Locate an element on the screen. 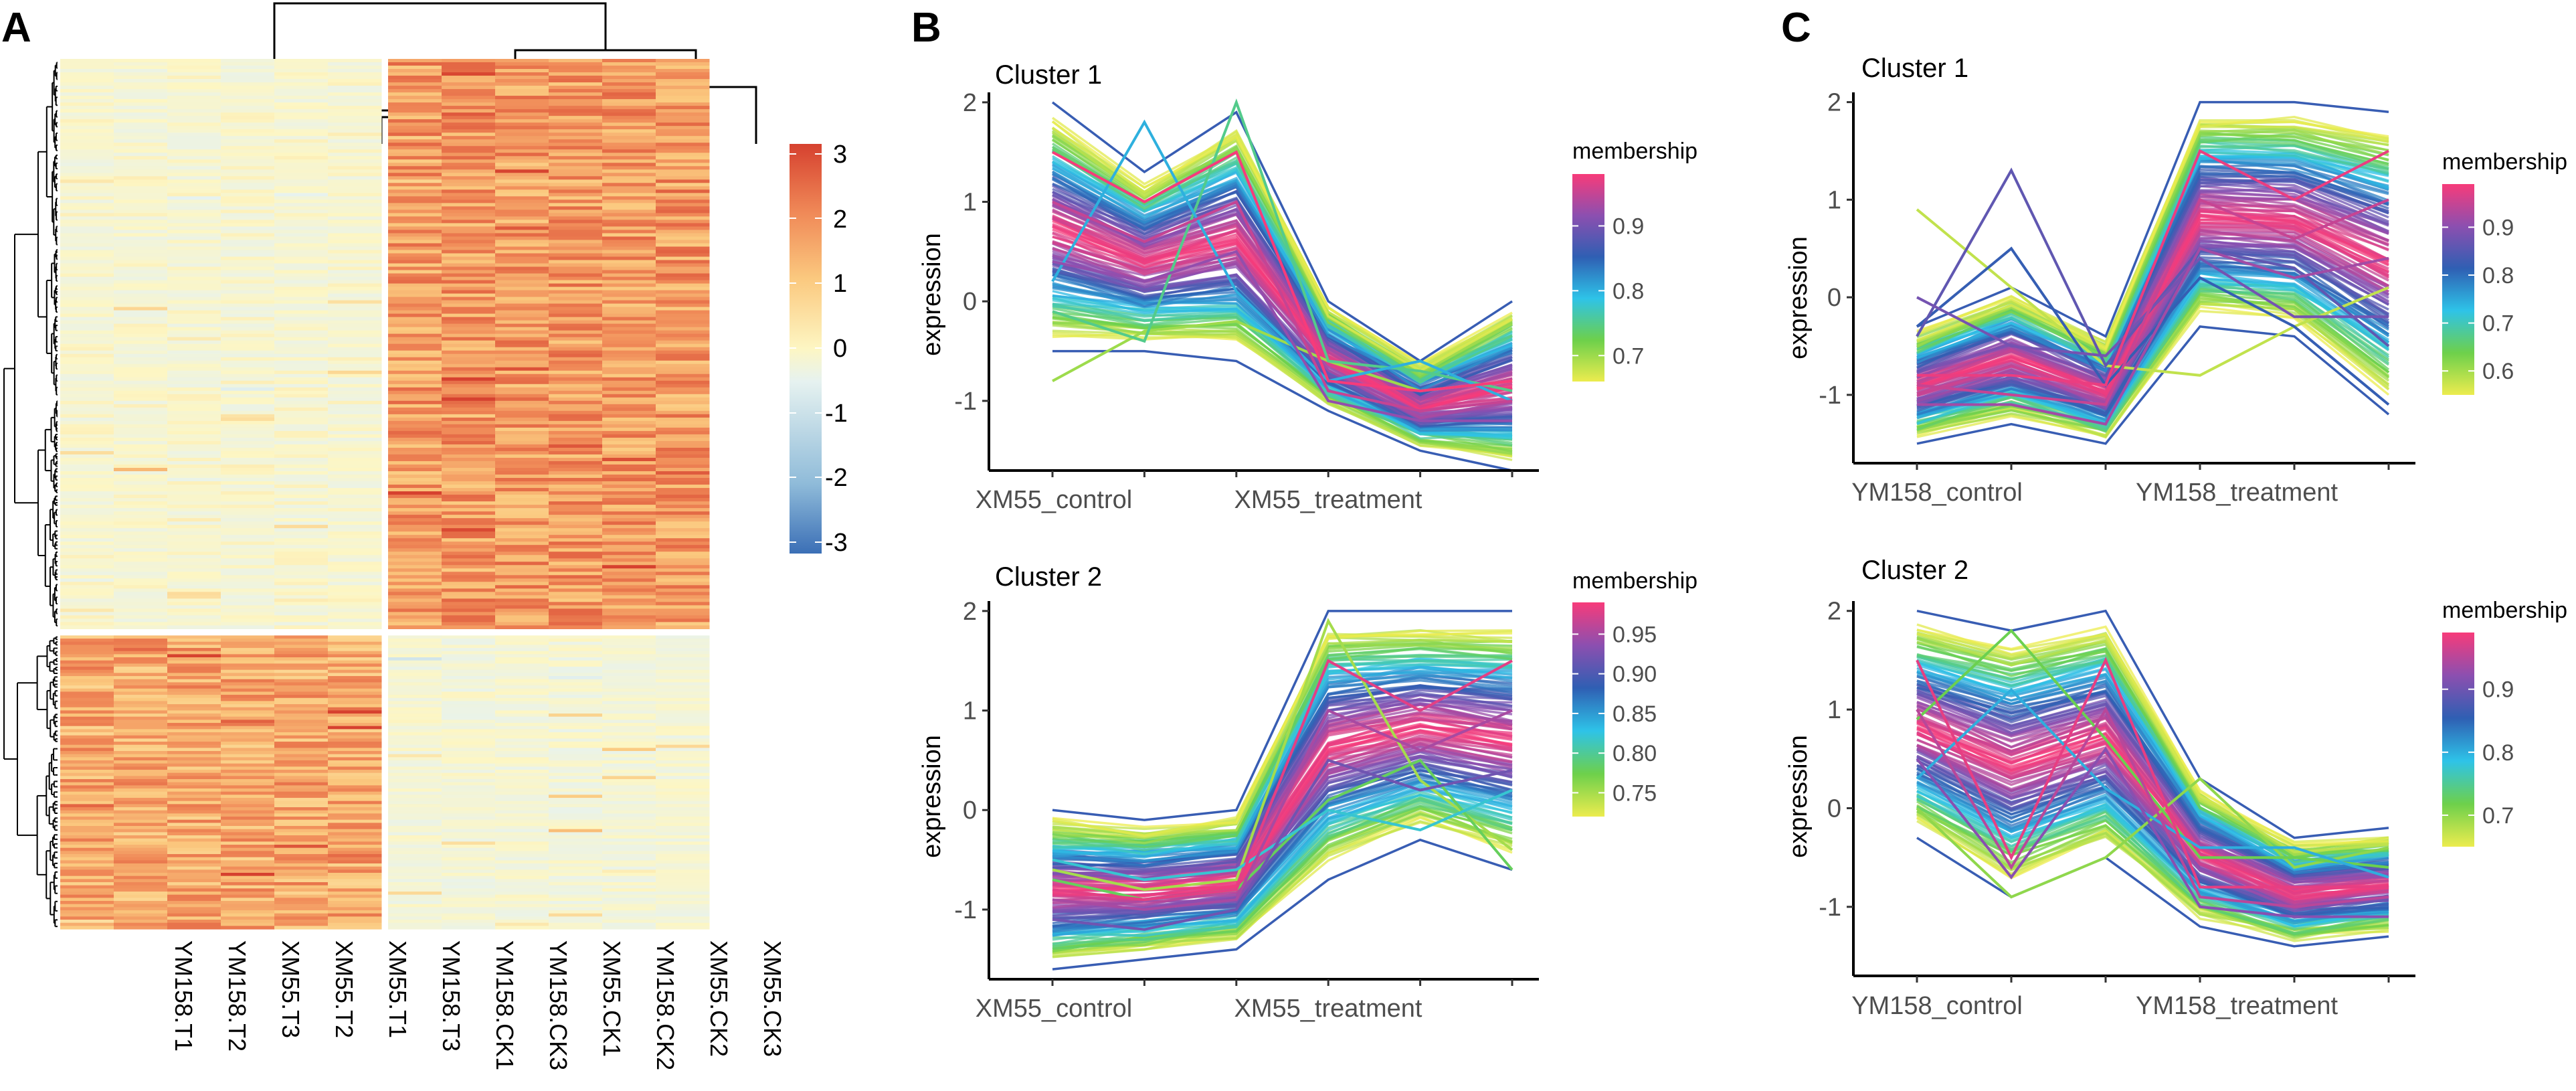  col-label: YM158.T1 is located at coordinates (183, 996).